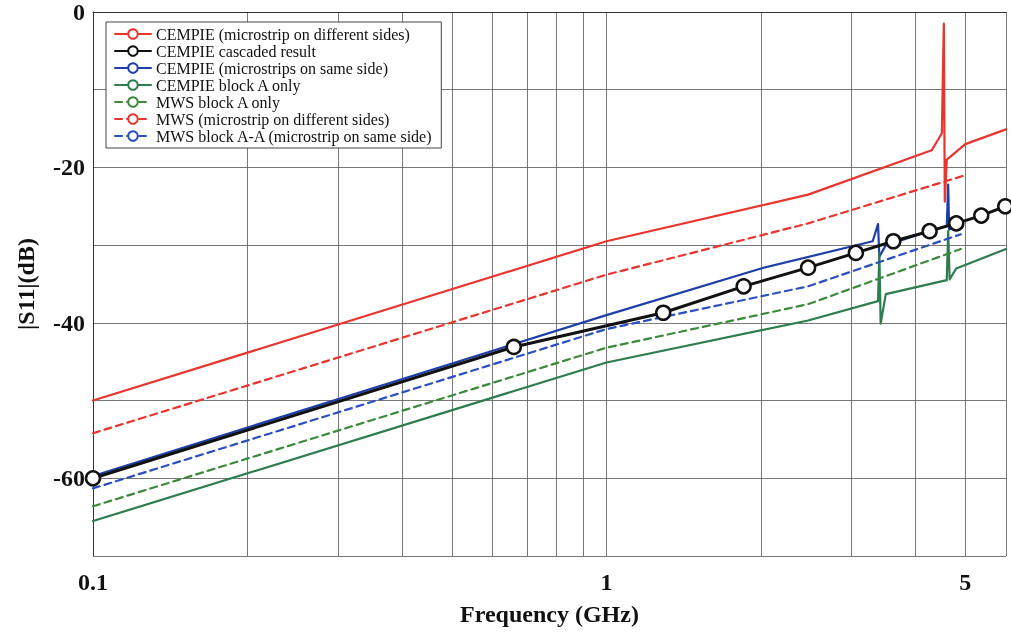 The height and width of the screenshot is (639, 1011). Describe the element at coordinates (606, 582) in the screenshot. I see `x-tick-label: 1` at that location.